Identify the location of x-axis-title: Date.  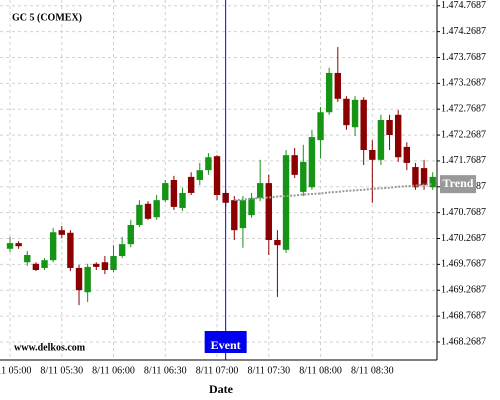
(221, 389).